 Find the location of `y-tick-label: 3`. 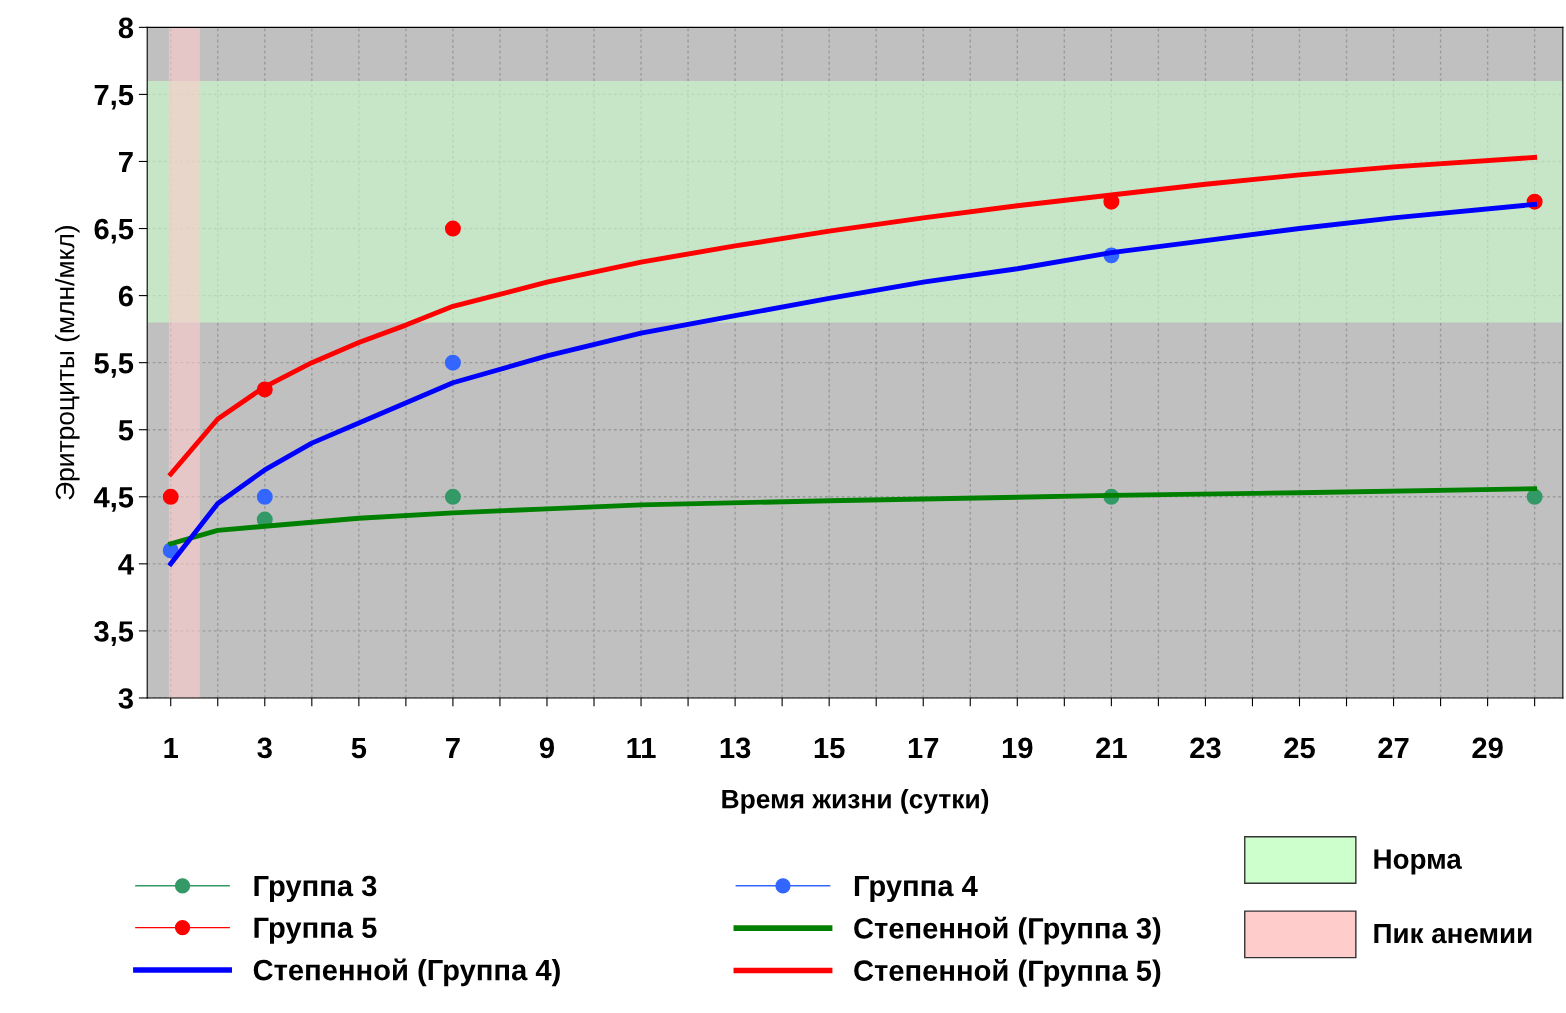

y-tick-label: 3 is located at coordinates (125, 698).